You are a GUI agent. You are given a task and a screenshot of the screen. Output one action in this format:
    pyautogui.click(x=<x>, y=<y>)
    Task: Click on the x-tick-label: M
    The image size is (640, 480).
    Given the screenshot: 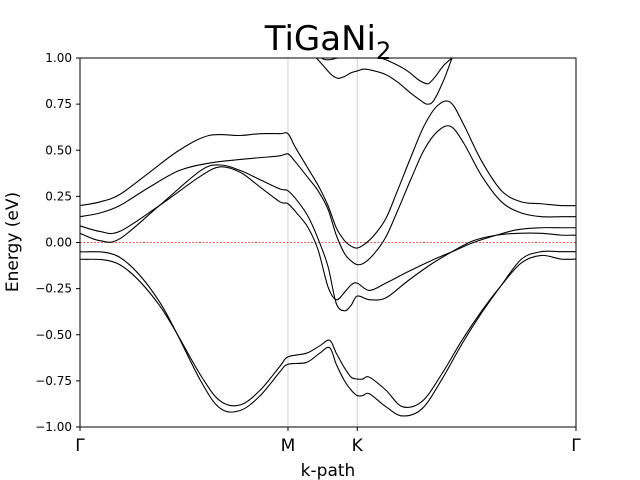 What is the action you would take?
    pyautogui.click(x=288, y=446)
    